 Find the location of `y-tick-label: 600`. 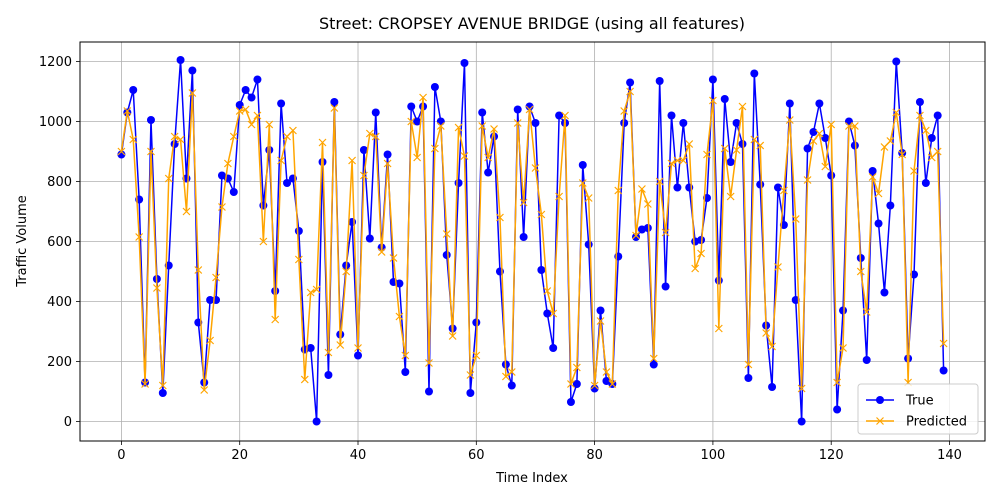

y-tick-label: 600 is located at coordinates (59, 242).